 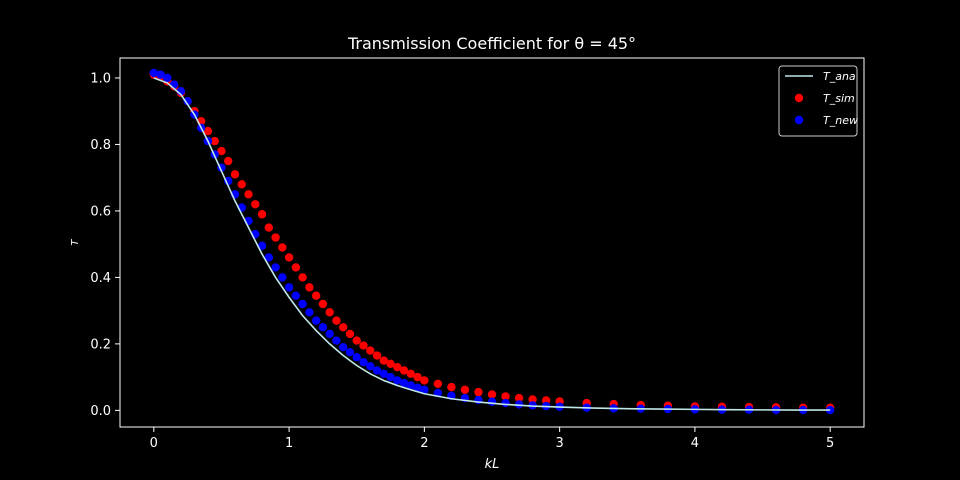 I want to click on x-tick-label: 2, so click(x=424, y=443).